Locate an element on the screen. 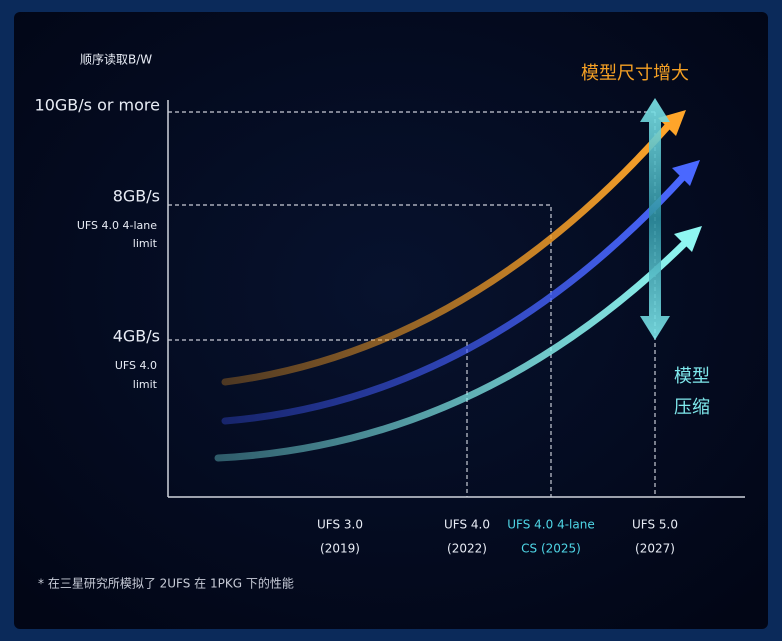 The image size is (782, 641). x-label: (2019) is located at coordinates (340, 549).